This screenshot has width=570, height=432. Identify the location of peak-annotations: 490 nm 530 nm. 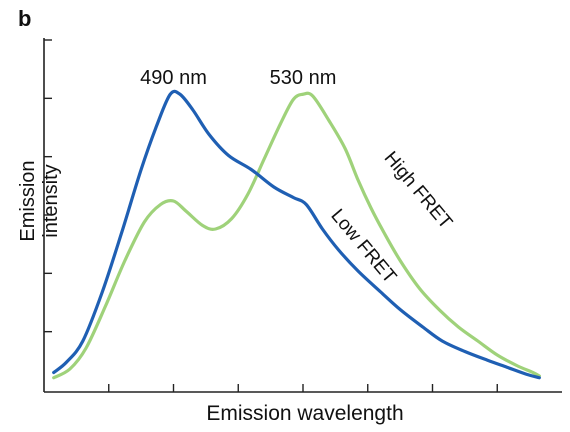
(238, 78).